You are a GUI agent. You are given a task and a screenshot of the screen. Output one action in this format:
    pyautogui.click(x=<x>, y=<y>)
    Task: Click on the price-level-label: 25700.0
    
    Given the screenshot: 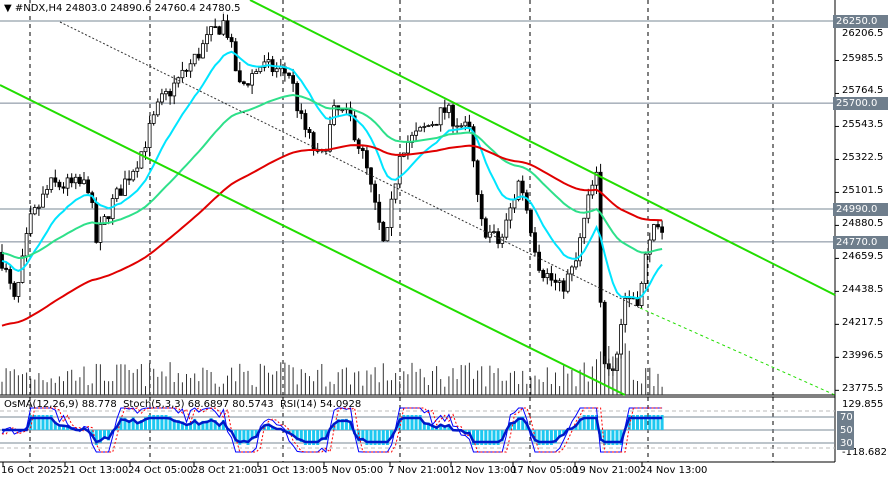 What is the action you would take?
    pyautogui.click(x=860, y=104)
    